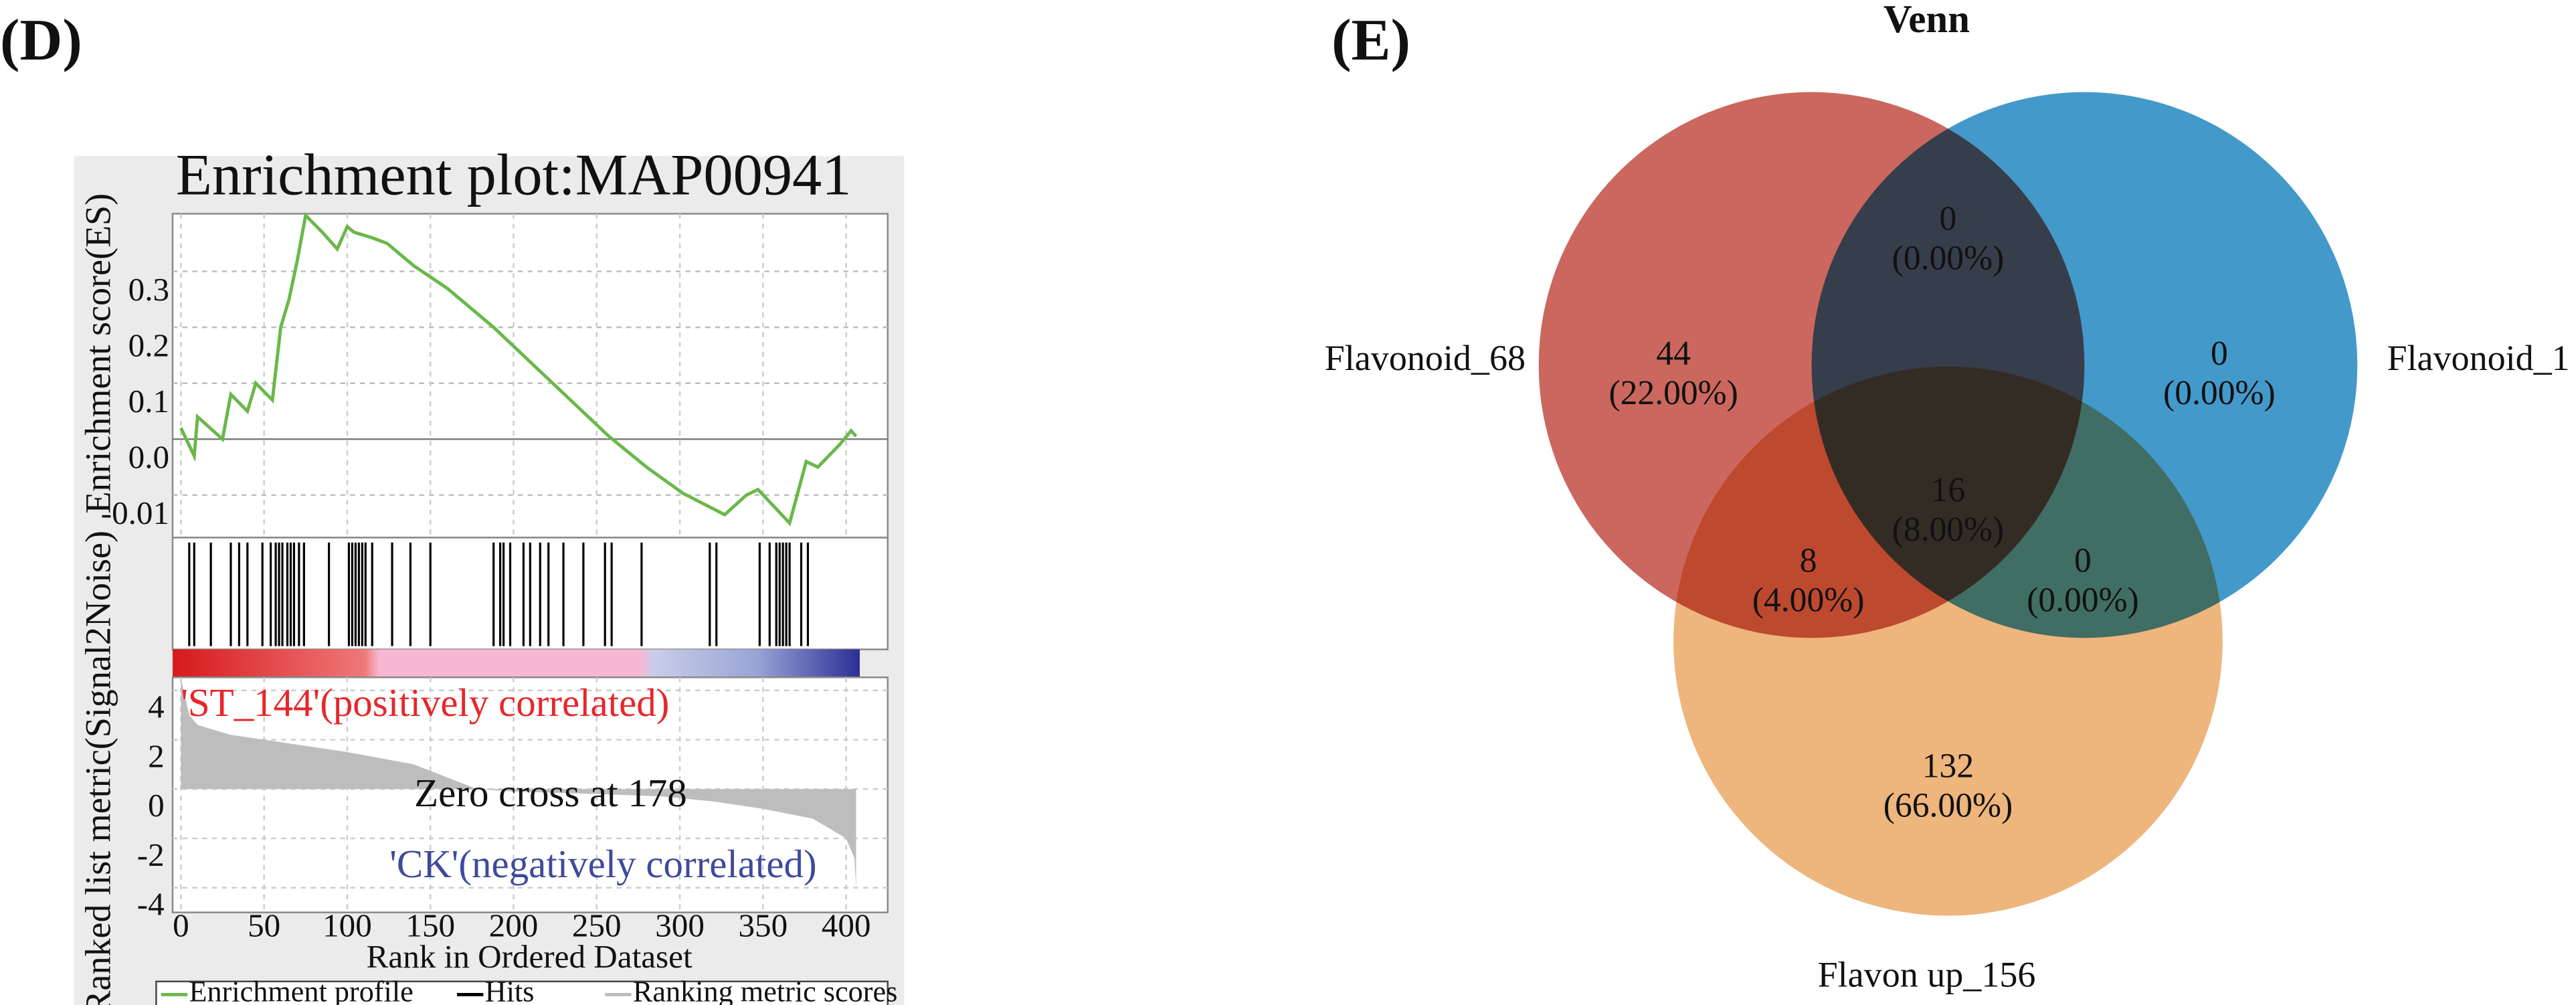  What do you see at coordinates (765, 990) in the screenshot?
I see `legend-label: Ranking metric scores` at bounding box center [765, 990].